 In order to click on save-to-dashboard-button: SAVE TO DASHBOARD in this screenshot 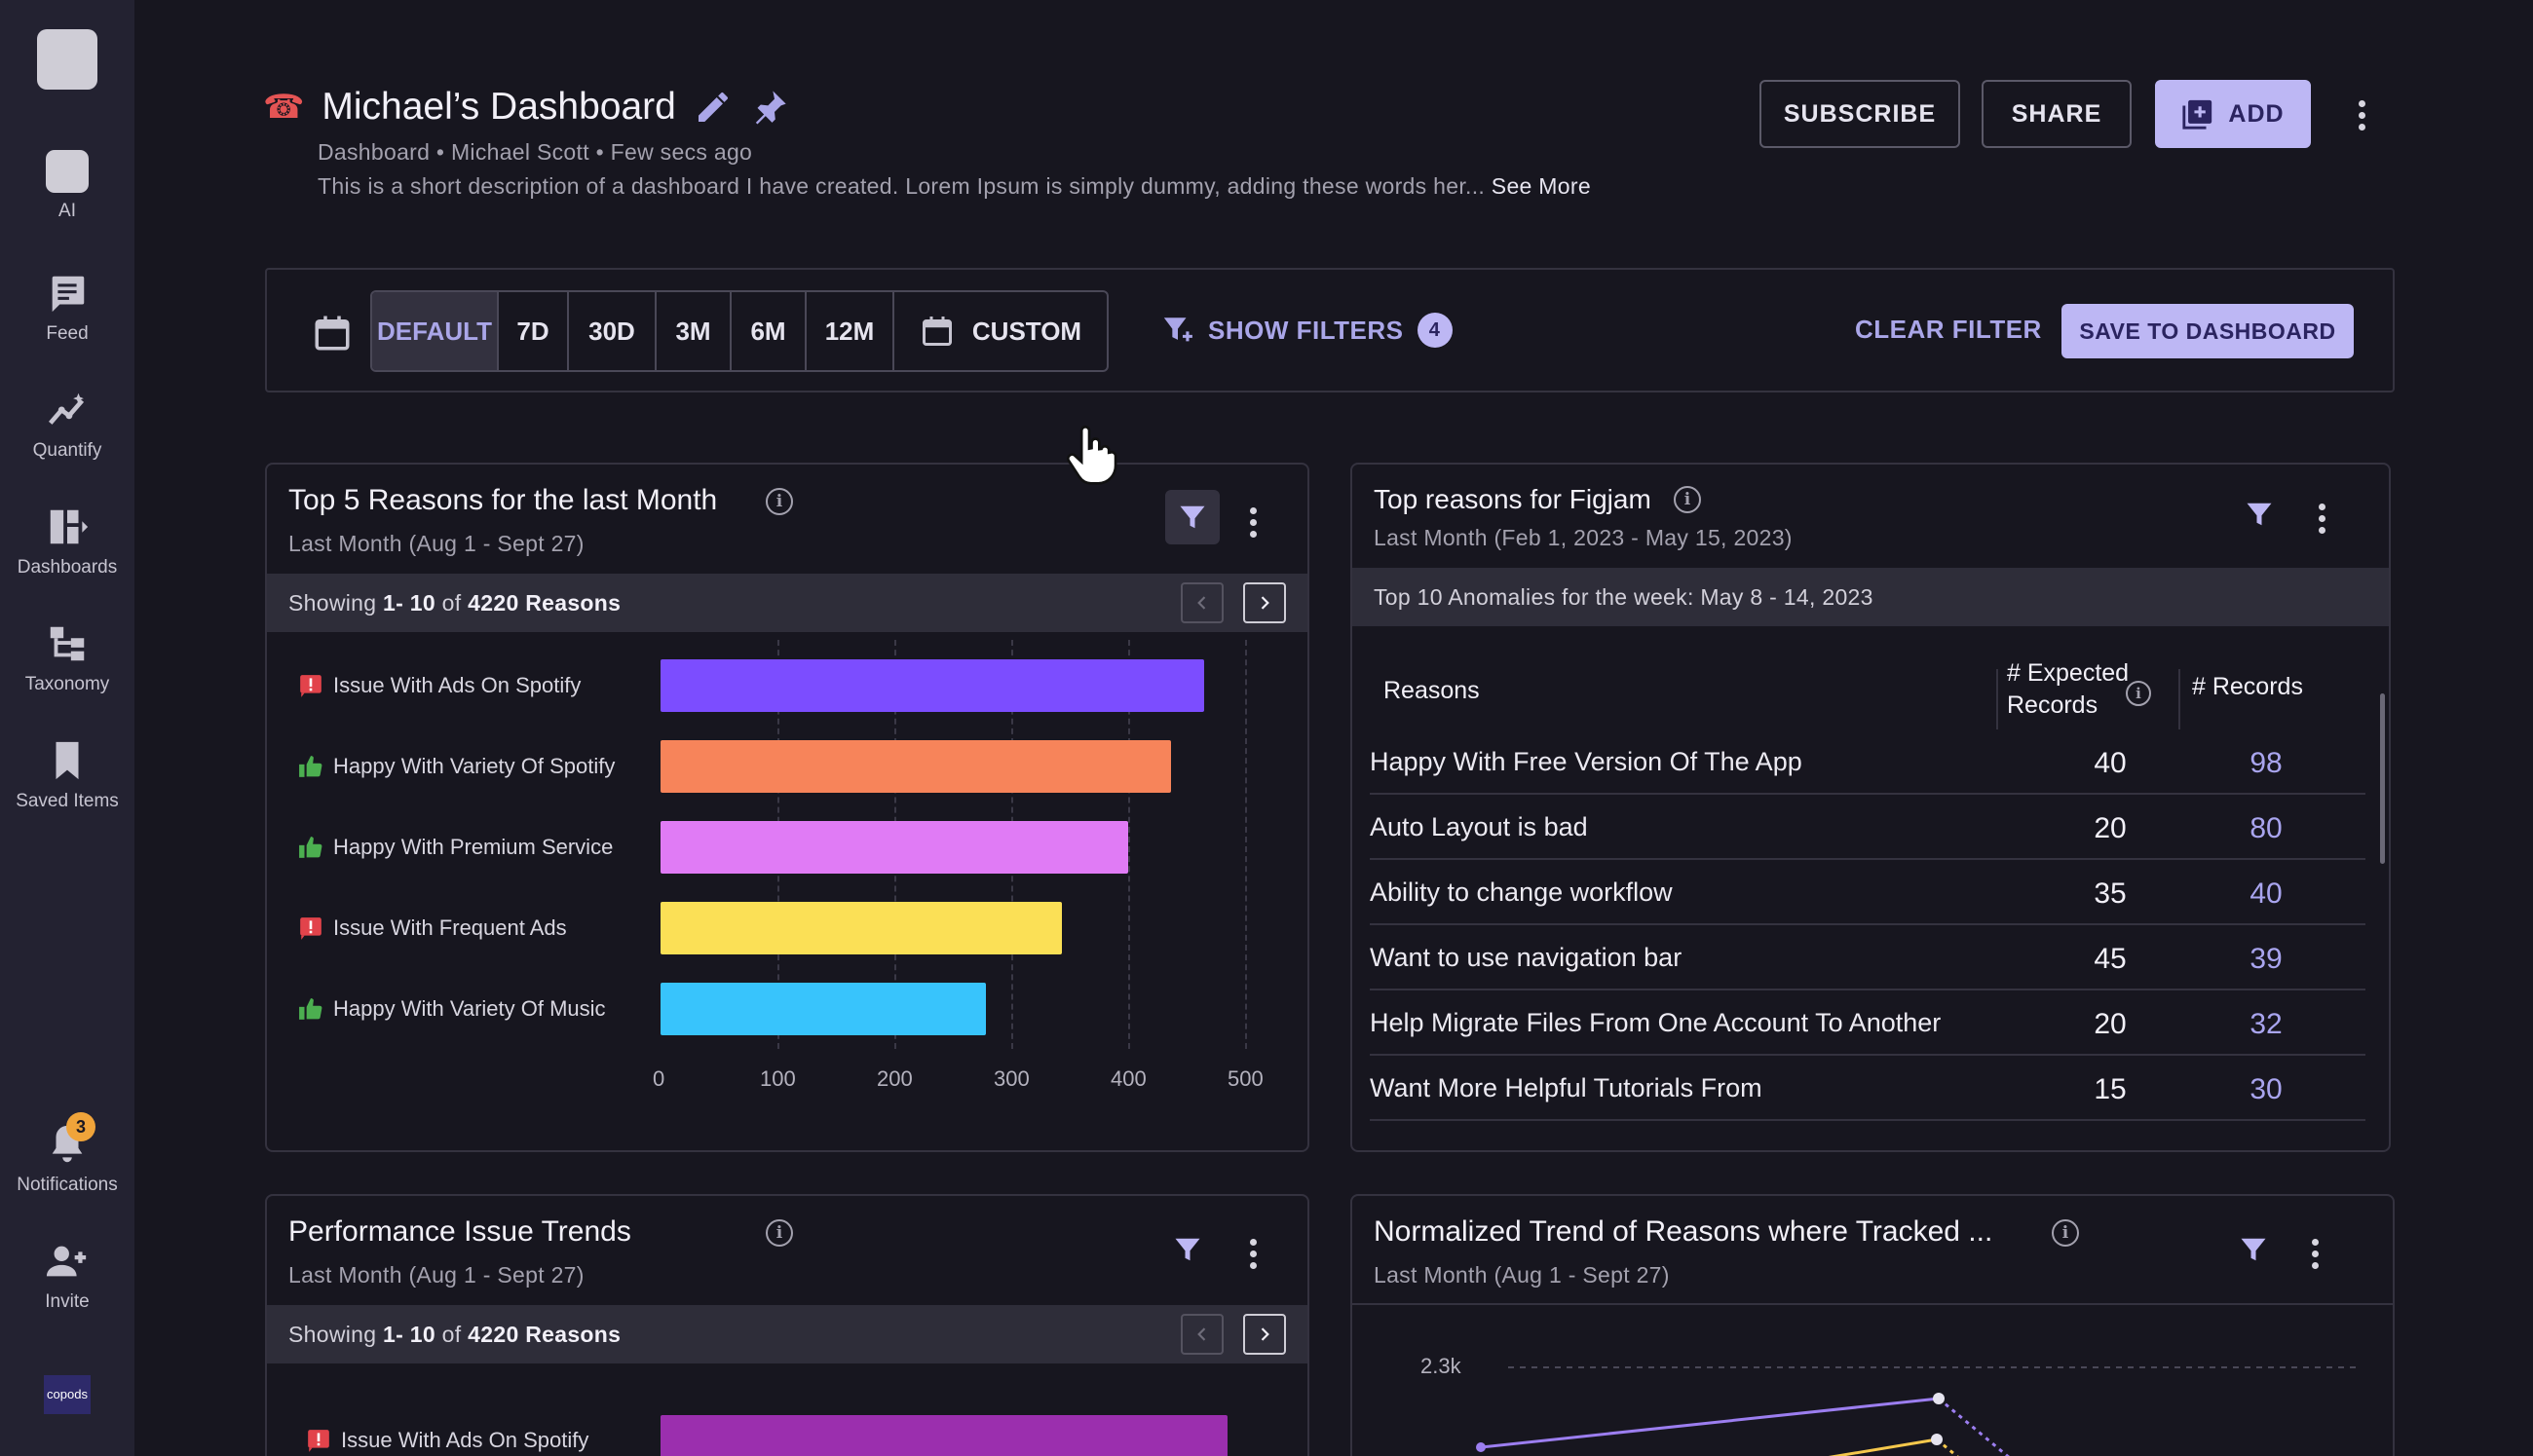, I will do `click(2207, 331)`.